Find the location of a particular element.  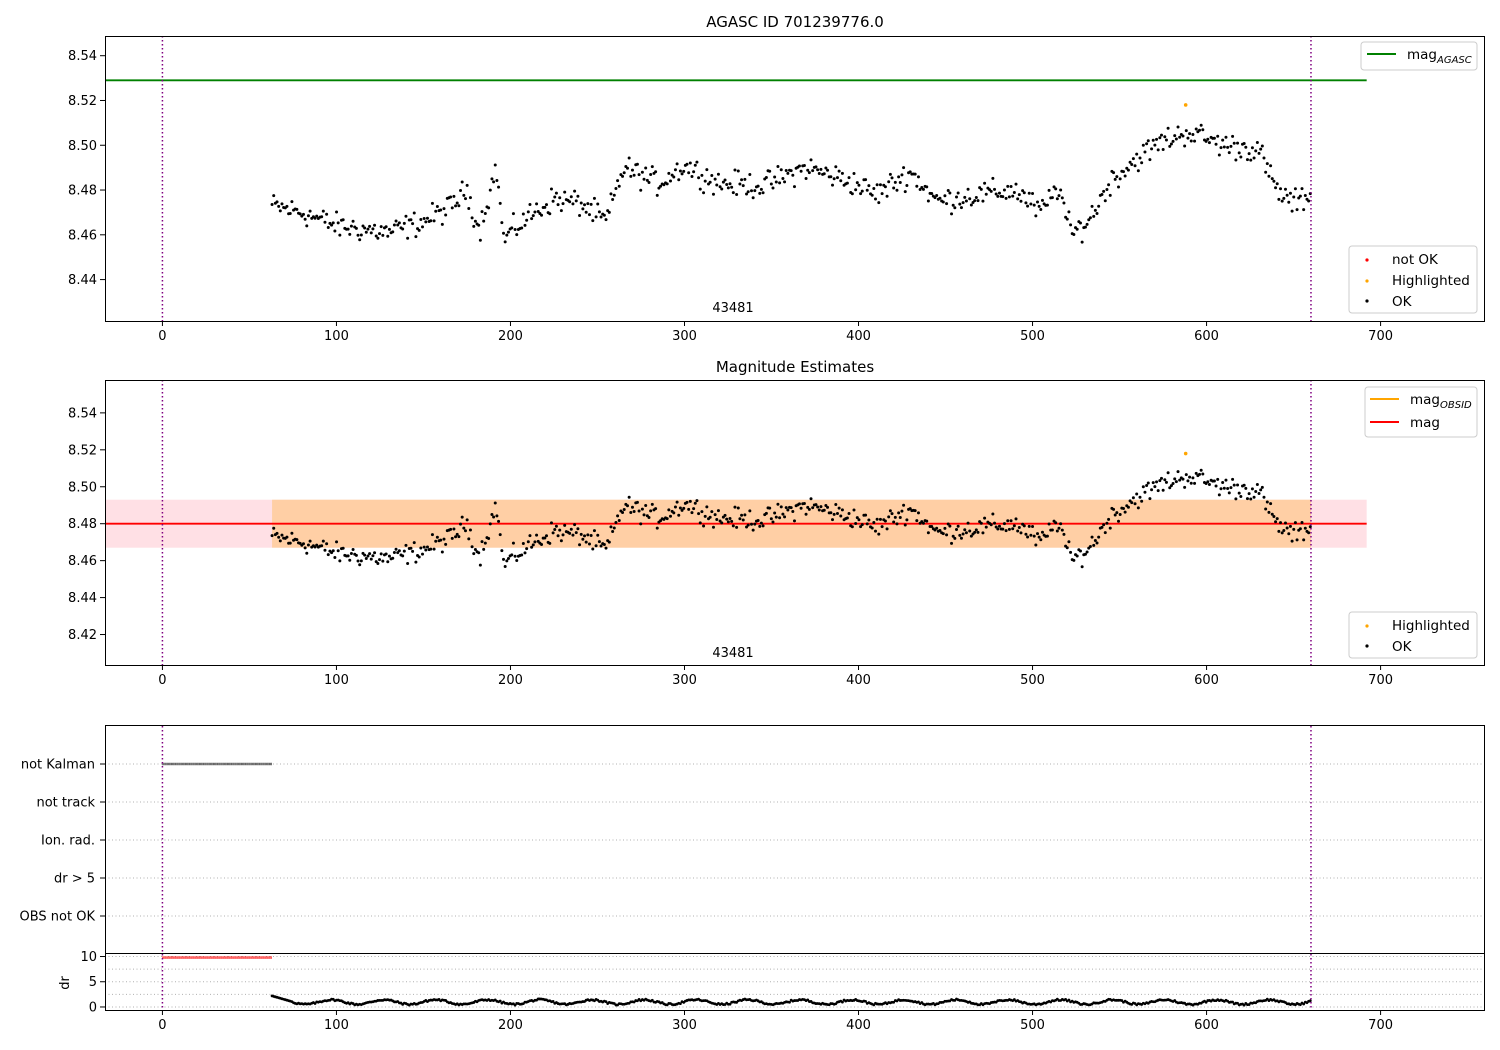

x-tick-label: 100 is located at coordinates (336, 680).